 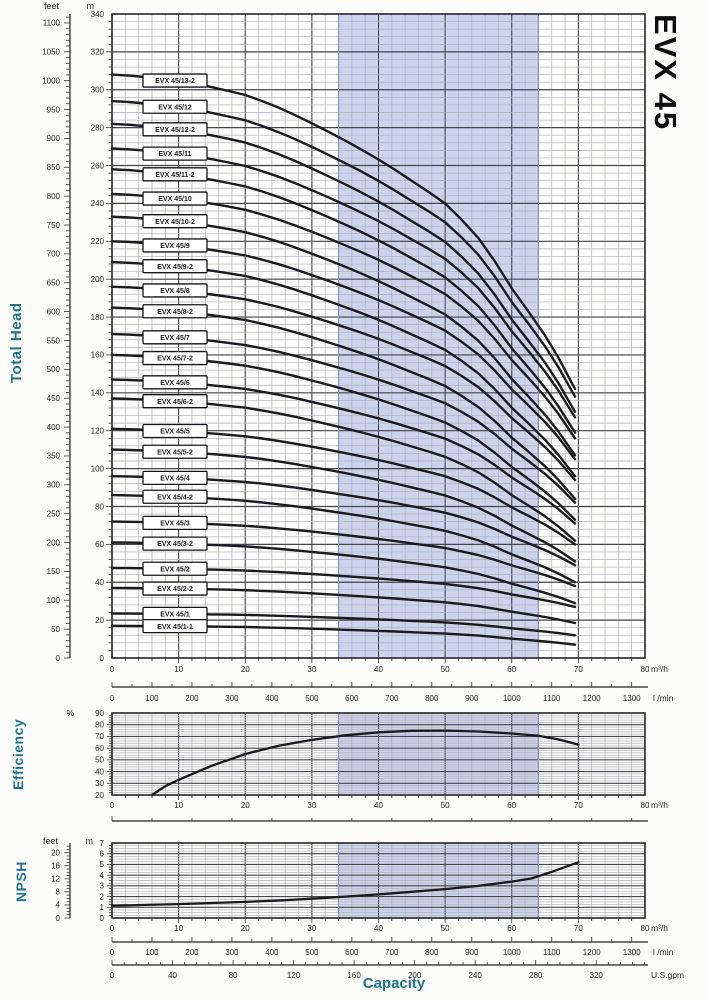 What do you see at coordinates (578, 669) in the screenshot?
I see `svg-text: 70` at bounding box center [578, 669].